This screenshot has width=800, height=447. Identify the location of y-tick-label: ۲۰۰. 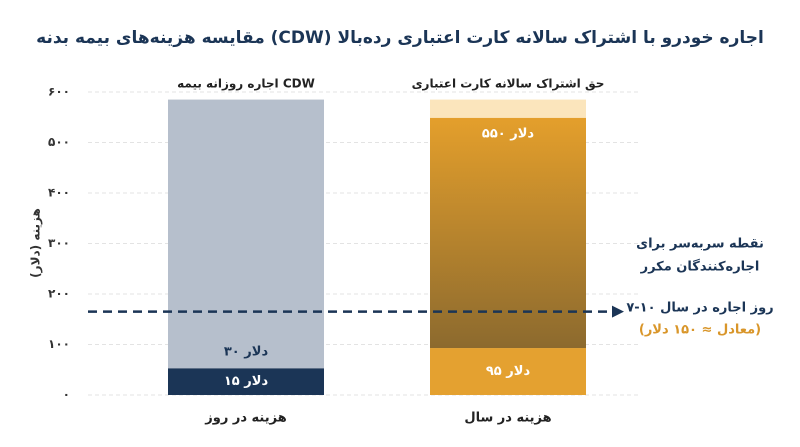
(59, 294).